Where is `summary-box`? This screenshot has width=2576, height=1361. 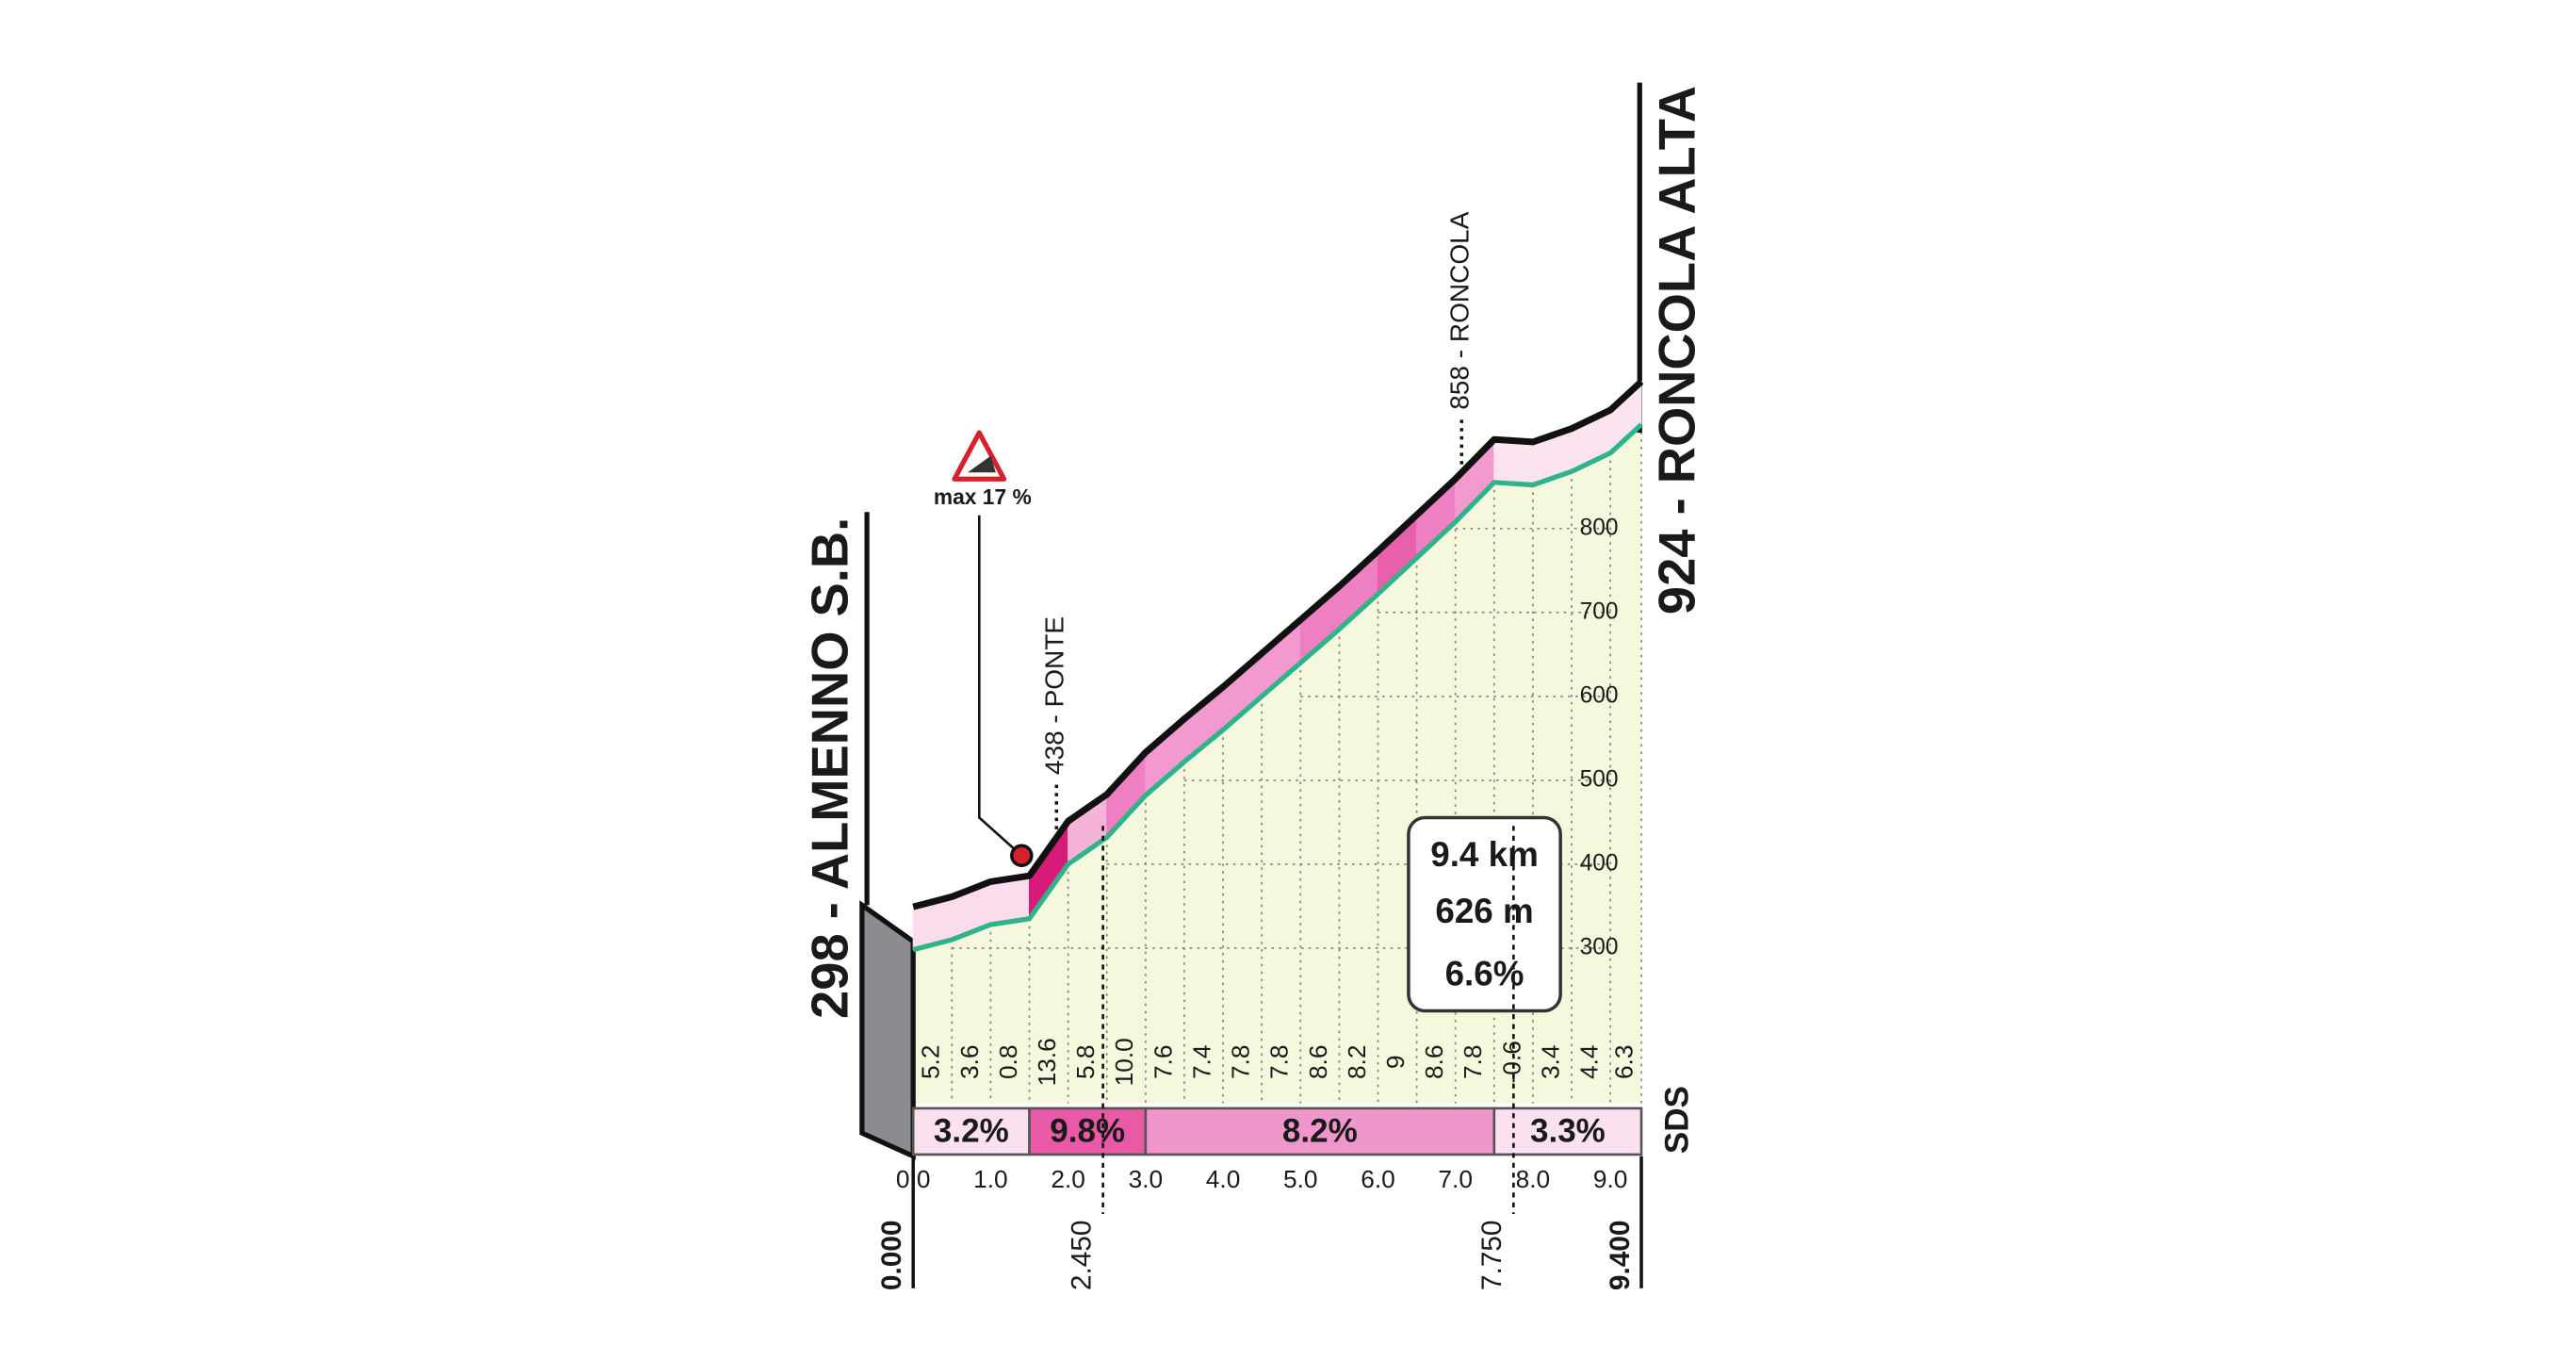 summary-box is located at coordinates (1484, 914).